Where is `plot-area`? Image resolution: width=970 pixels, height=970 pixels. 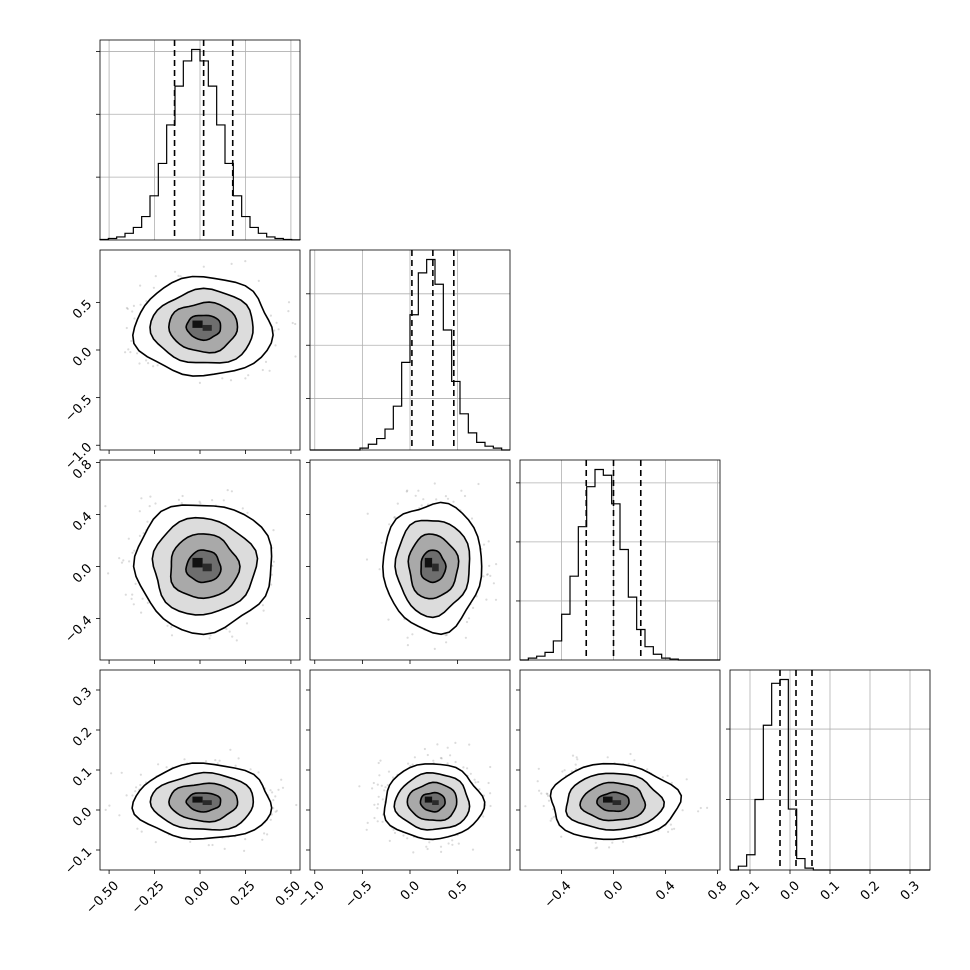
plot-area is located at coordinates (620, 560).